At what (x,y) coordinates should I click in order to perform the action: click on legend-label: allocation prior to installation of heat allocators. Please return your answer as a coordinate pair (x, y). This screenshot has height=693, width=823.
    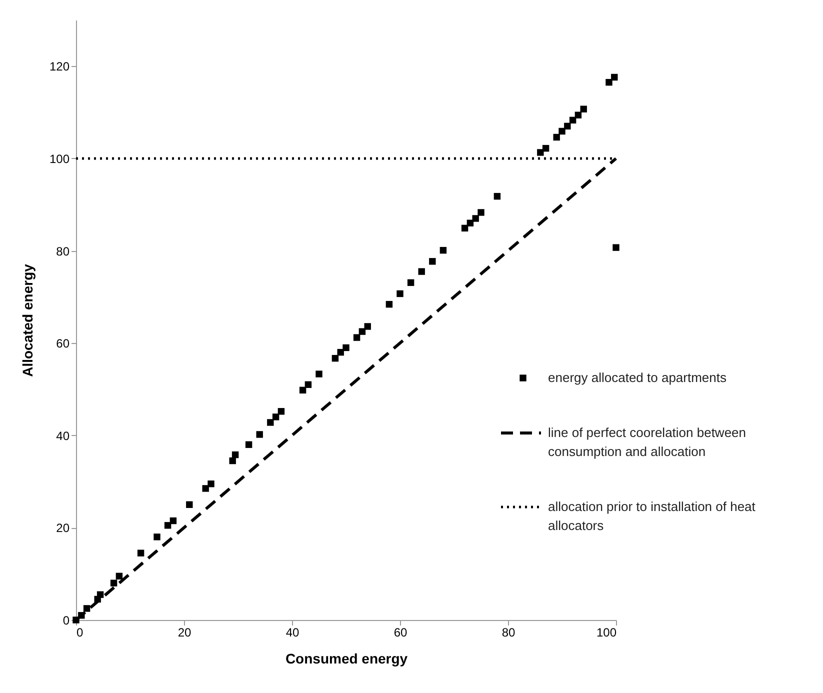
    Looking at the image, I should click on (652, 516).